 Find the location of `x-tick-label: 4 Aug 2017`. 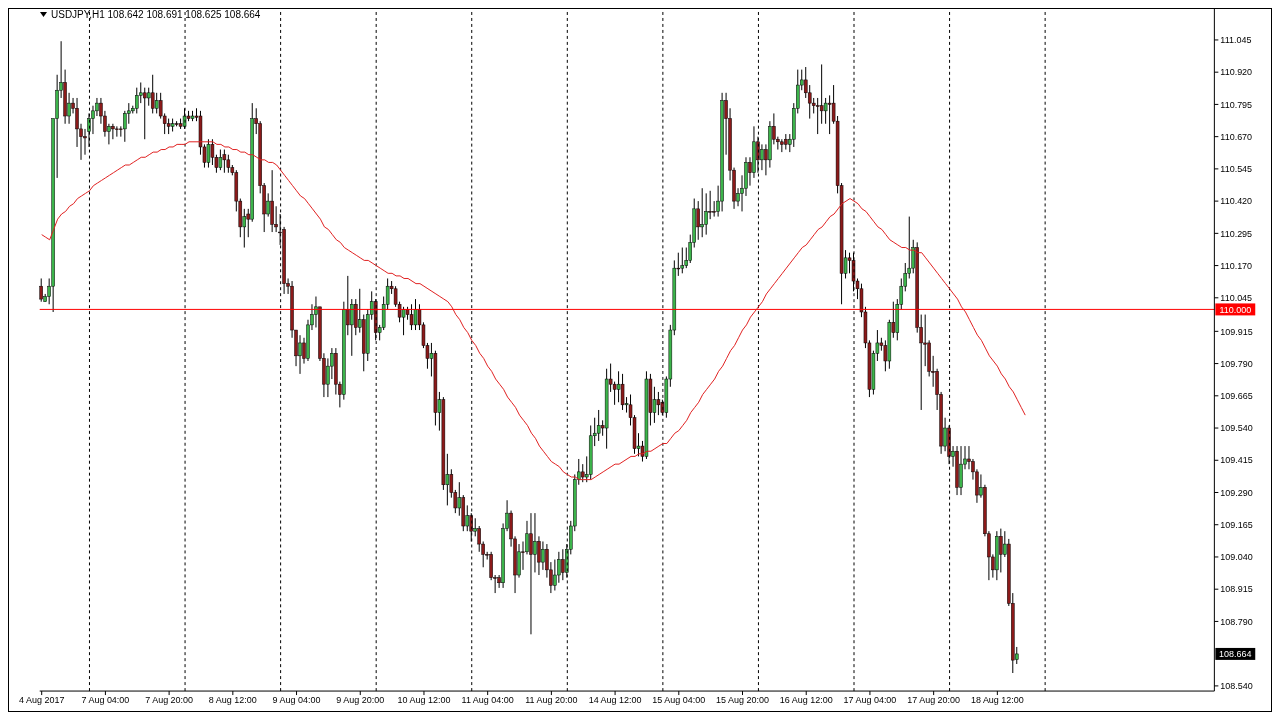

x-tick-label: 4 Aug 2017 is located at coordinates (42, 700).